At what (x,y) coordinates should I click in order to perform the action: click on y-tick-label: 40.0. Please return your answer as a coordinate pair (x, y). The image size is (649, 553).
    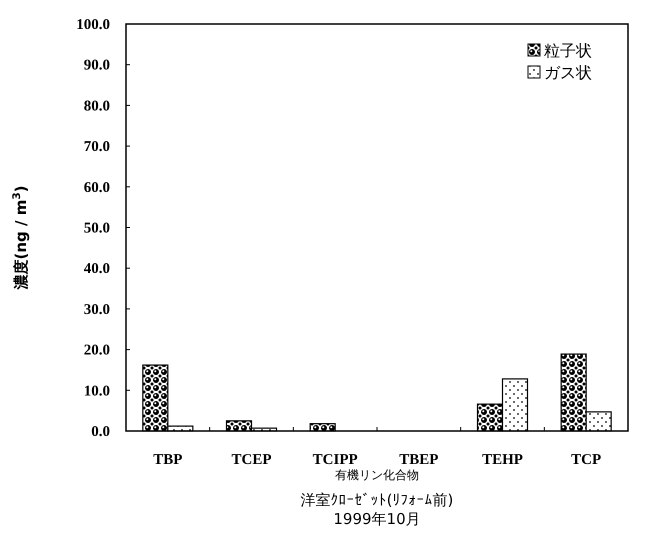
    Looking at the image, I should click on (97, 269).